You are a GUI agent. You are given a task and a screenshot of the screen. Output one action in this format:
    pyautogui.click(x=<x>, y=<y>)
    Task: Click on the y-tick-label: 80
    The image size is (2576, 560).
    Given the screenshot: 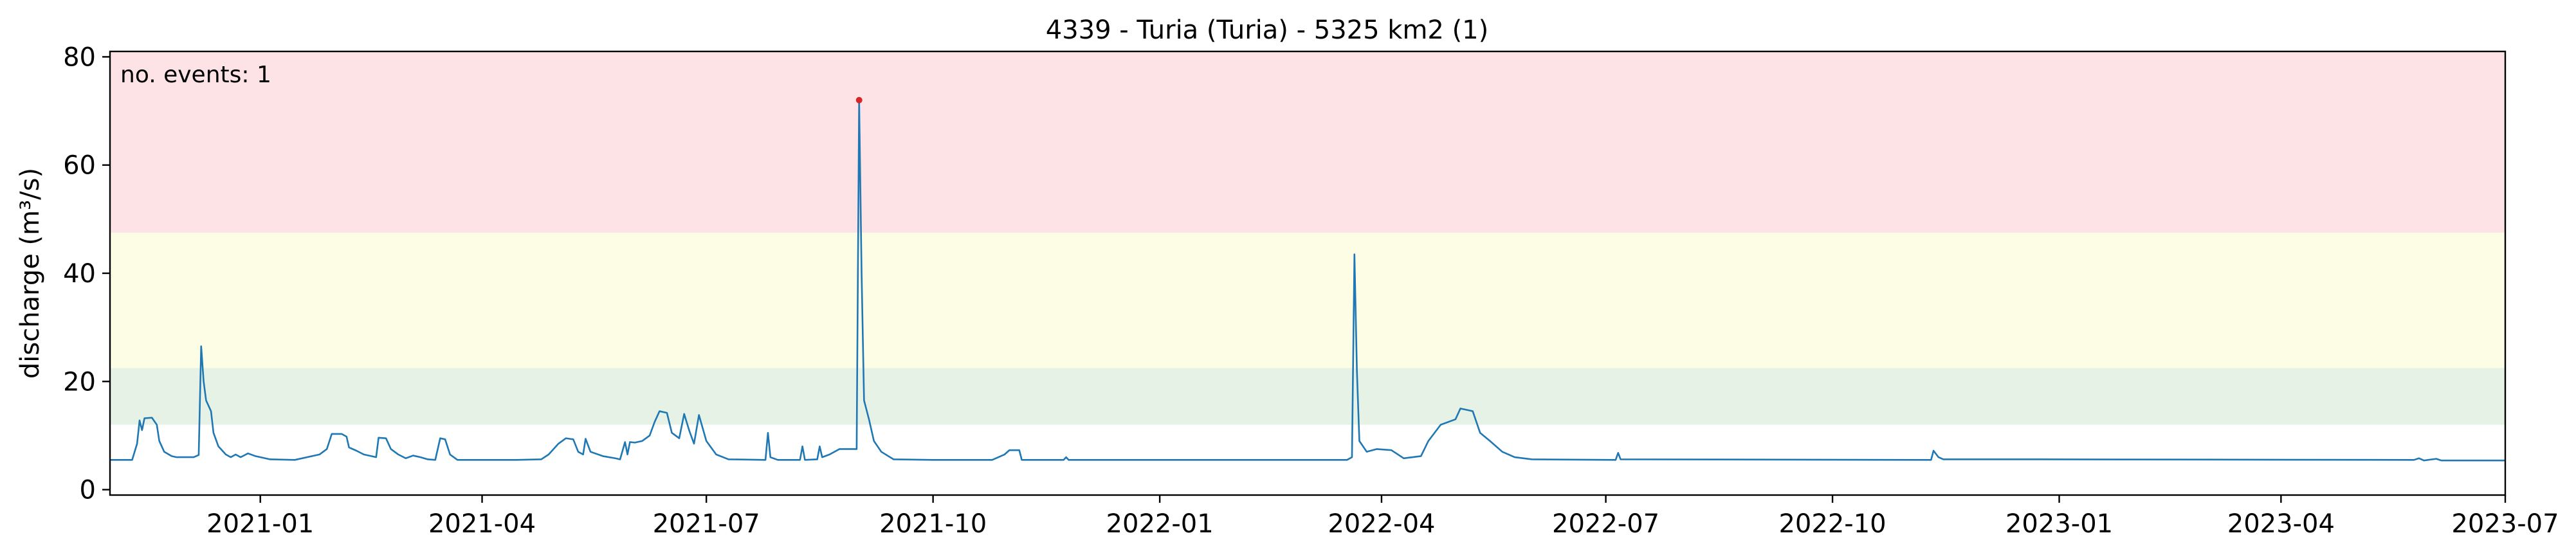 What is the action you would take?
    pyautogui.click(x=79, y=57)
    